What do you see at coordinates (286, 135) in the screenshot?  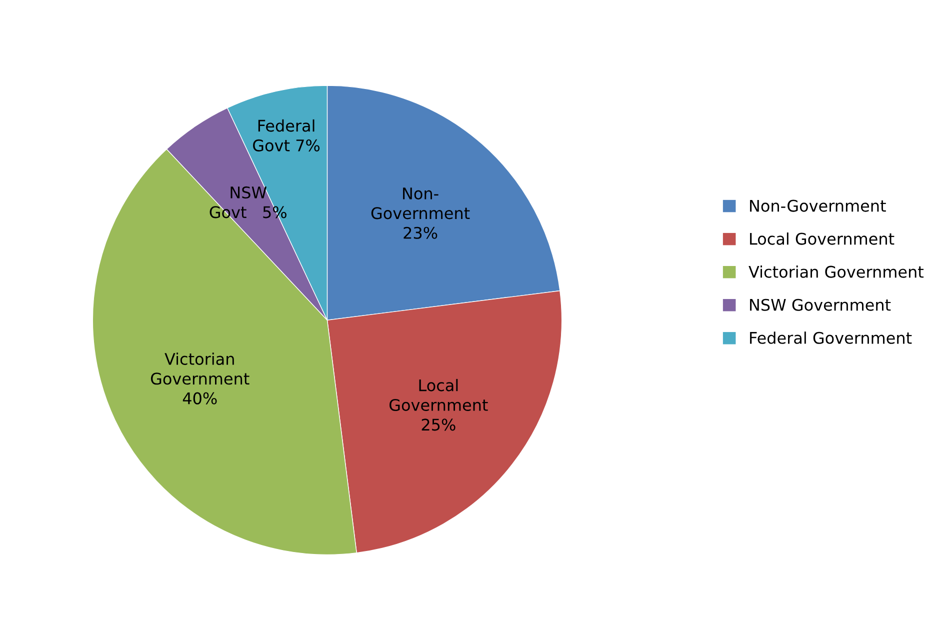 I see `data-label: Federal Govt 7%` at bounding box center [286, 135].